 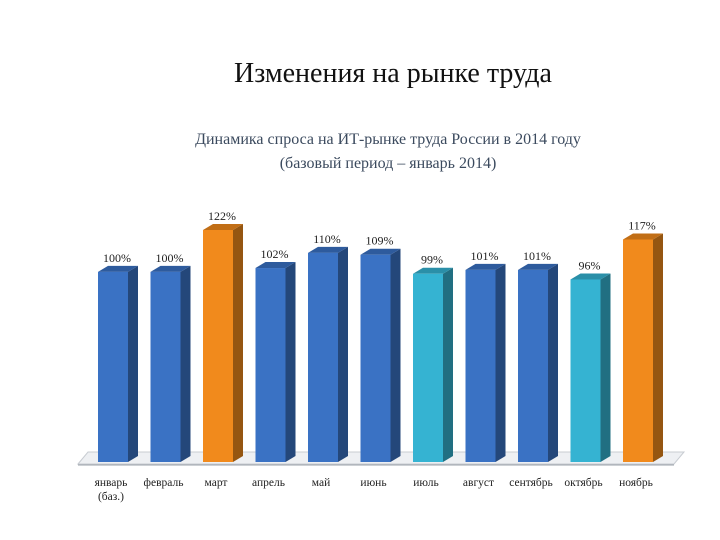 What do you see at coordinates (216, 483) in the screenshot?
I see `x-tick-label: март` at bounding box center [216, 483].